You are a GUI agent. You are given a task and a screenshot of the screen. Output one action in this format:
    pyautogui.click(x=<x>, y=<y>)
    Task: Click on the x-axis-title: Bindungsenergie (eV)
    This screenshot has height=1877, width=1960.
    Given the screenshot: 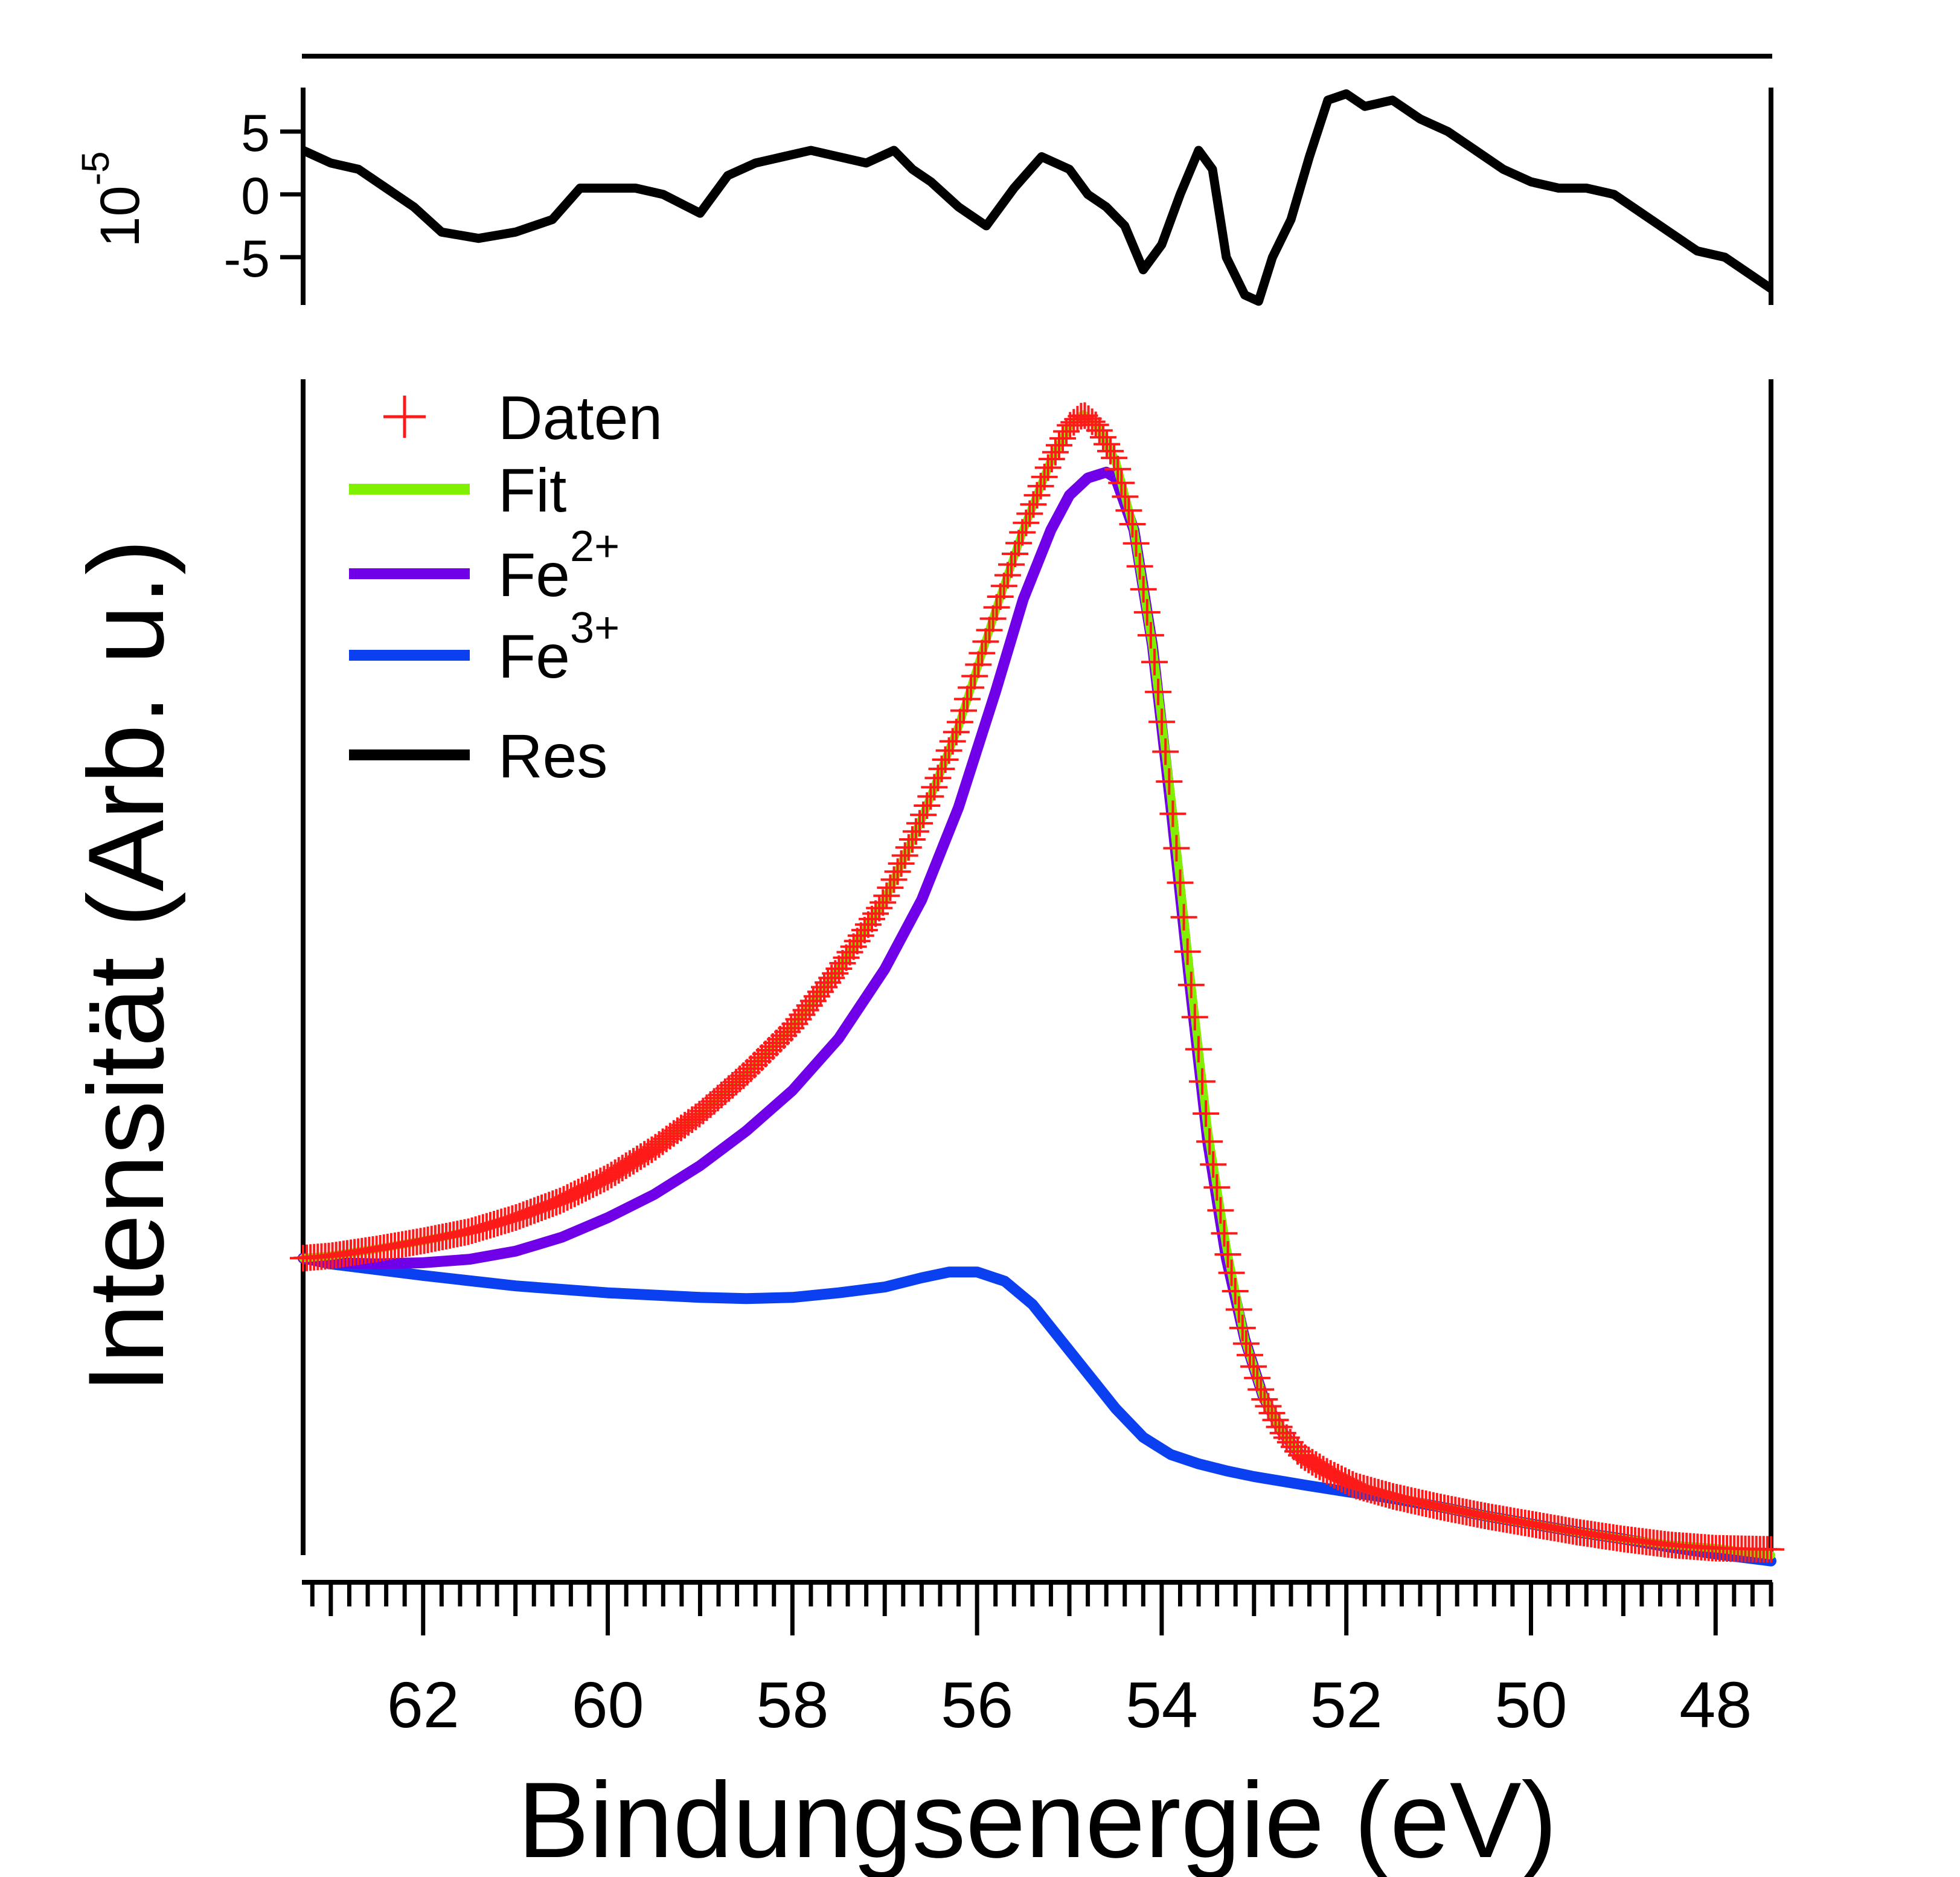 What is the action you would take?
    pyautogui.click(x=1037, y=1819)
    